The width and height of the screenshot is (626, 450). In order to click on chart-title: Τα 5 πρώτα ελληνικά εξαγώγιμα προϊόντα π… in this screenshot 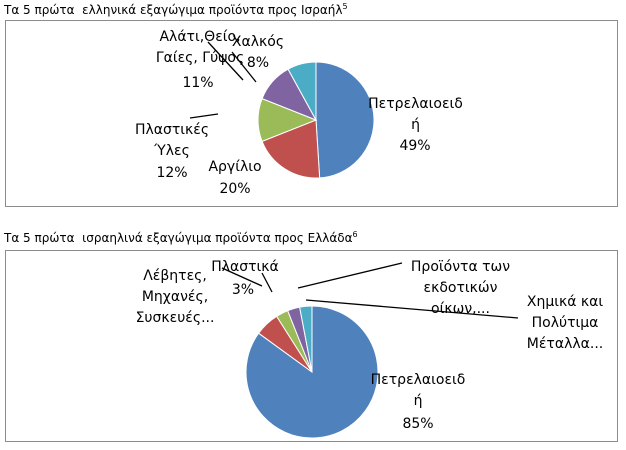, I will do `click(173, 10)`.